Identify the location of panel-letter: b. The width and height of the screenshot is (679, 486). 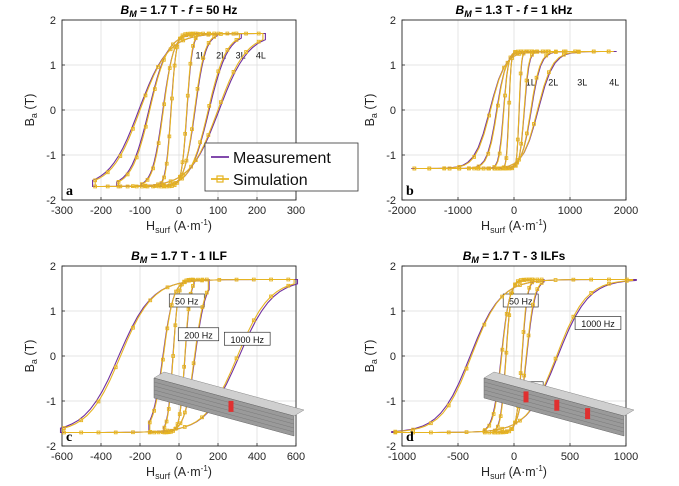
(410, 191).